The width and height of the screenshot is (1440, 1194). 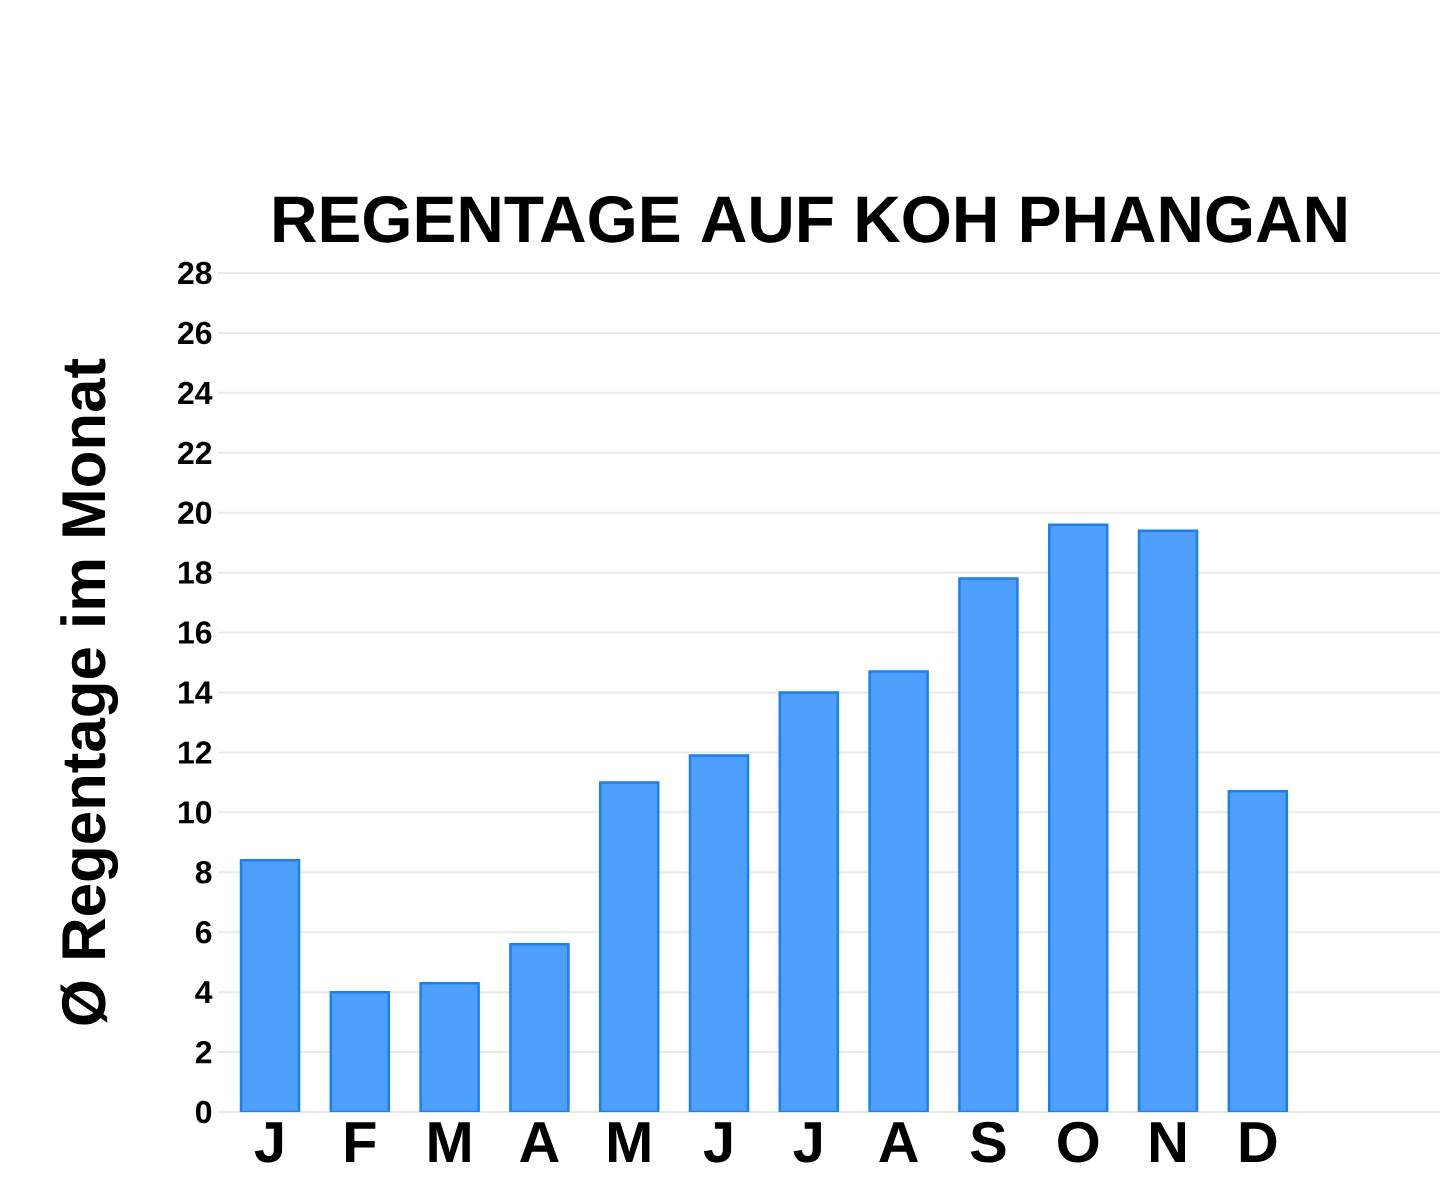 What do you see at coordinates (89, 691) in the screenshot?
I see `y-axis-title: Ø Regentage im Monat` at bounding box center [89, 691].